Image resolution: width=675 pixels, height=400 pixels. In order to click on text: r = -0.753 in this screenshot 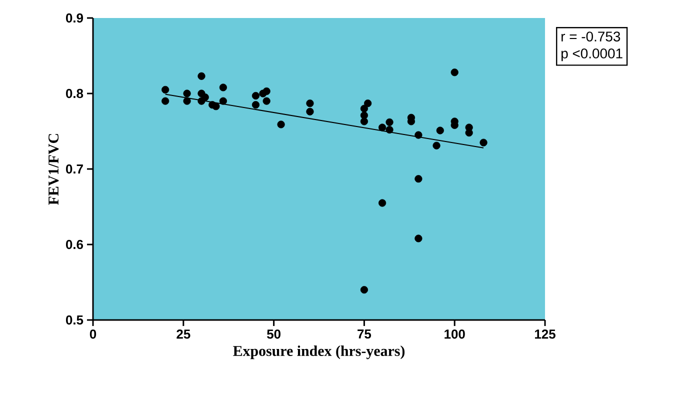, I will do `click(591, 37)`.